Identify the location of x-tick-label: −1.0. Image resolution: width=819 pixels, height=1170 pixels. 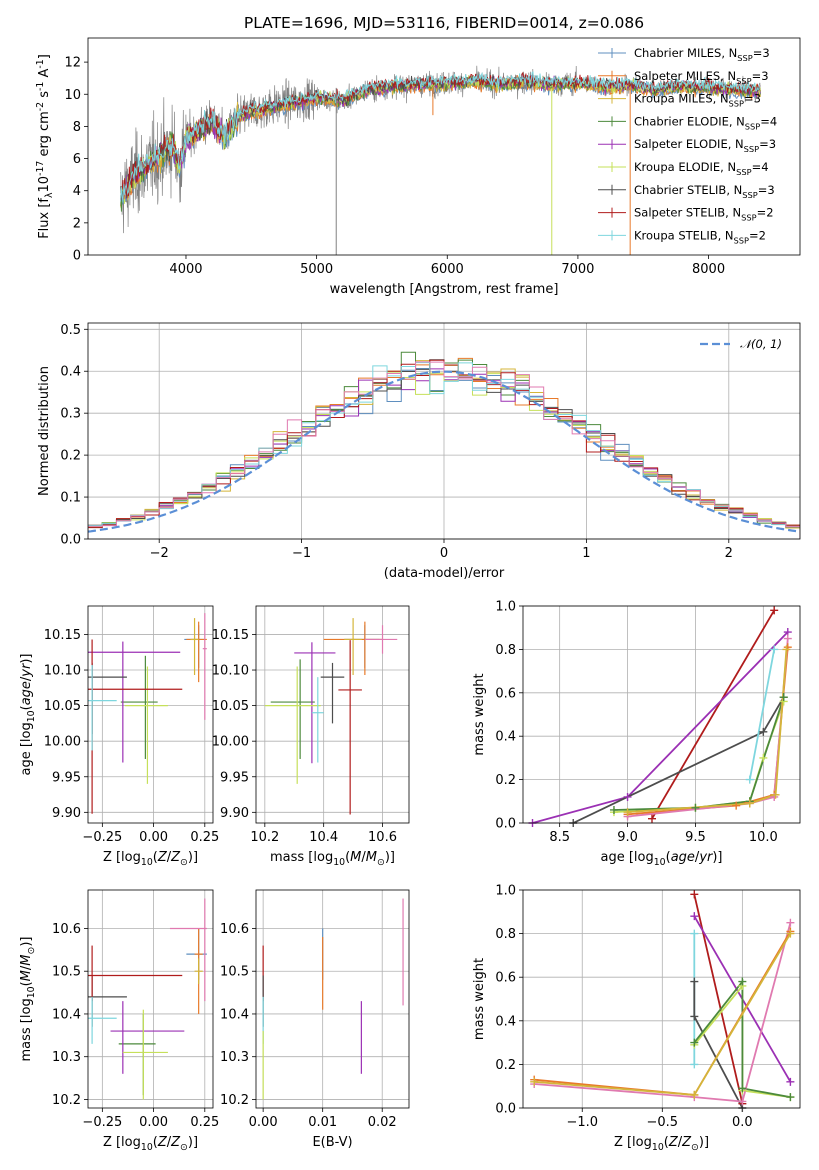
(582, 1122).